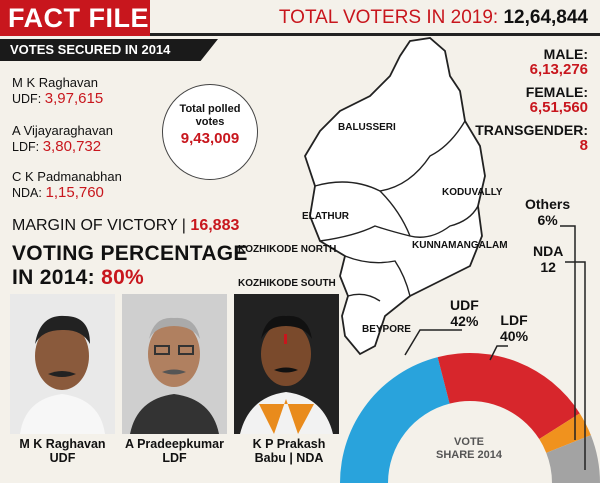  Describe the element at coordinates (498, 353) in the screenshot. I see `leader-ldf` at that location.